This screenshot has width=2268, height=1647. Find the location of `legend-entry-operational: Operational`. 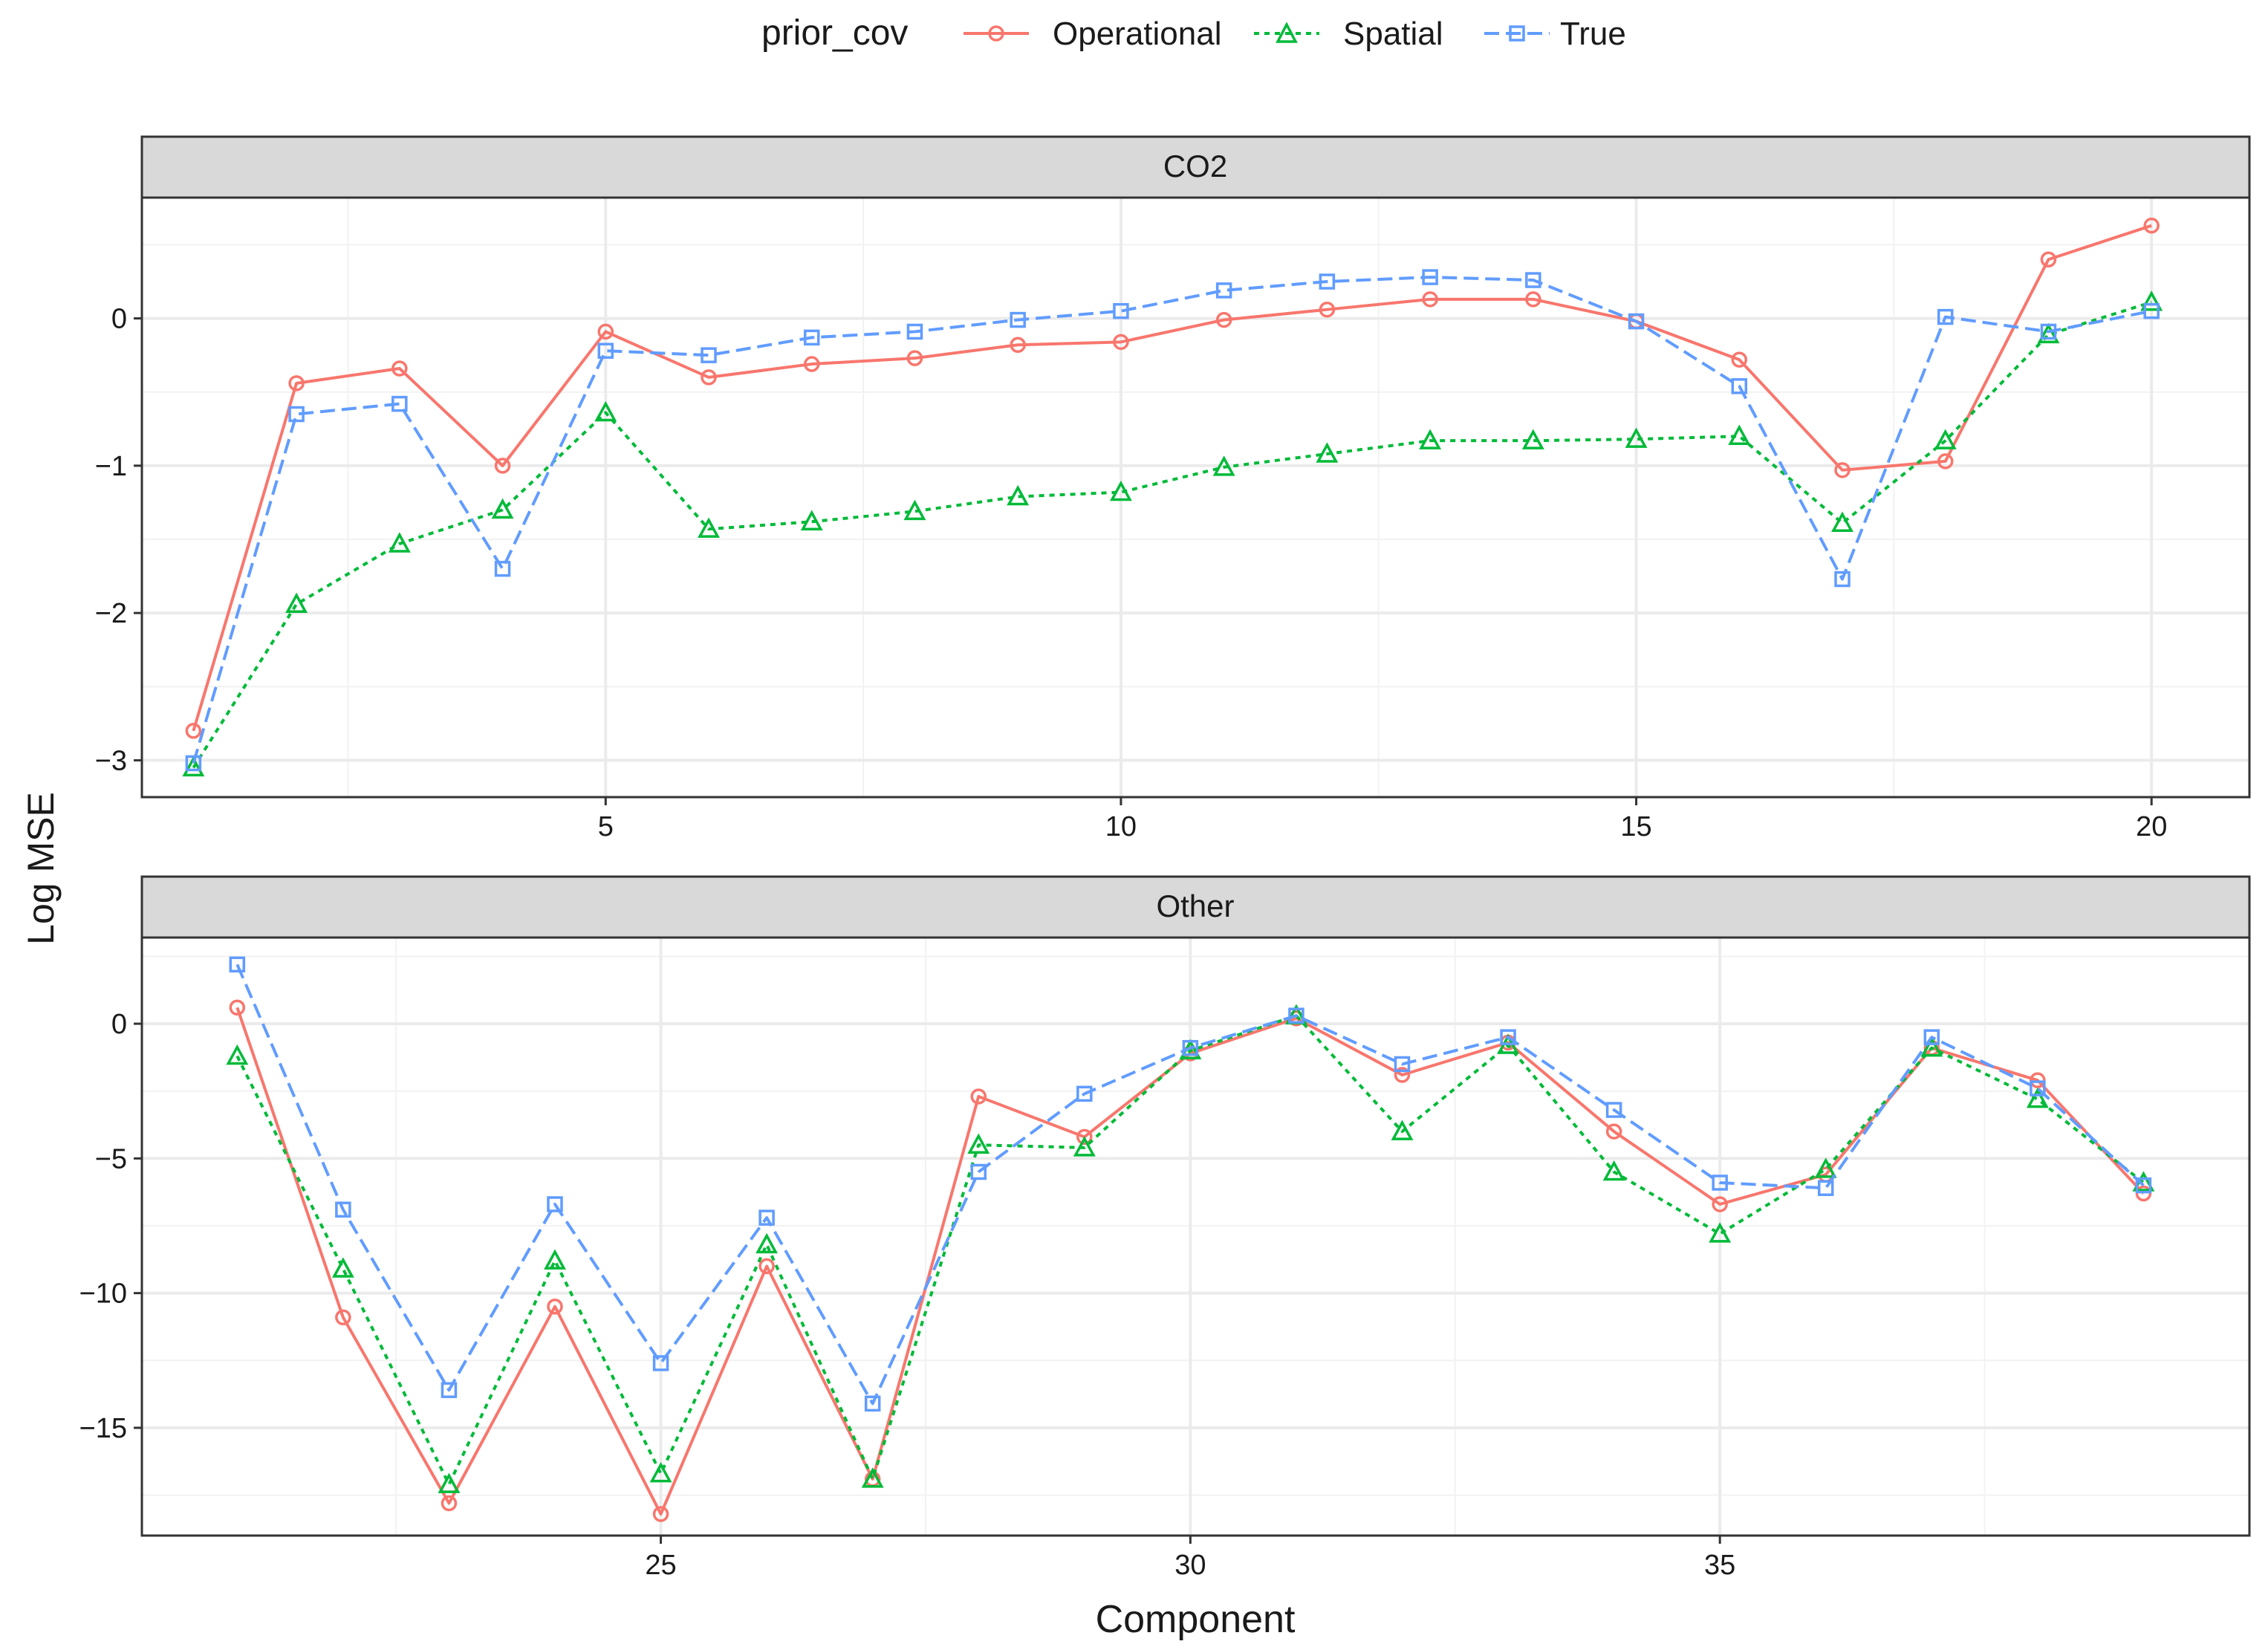

legend-entry-operational: Operational is located at coordinates (1092, 34).